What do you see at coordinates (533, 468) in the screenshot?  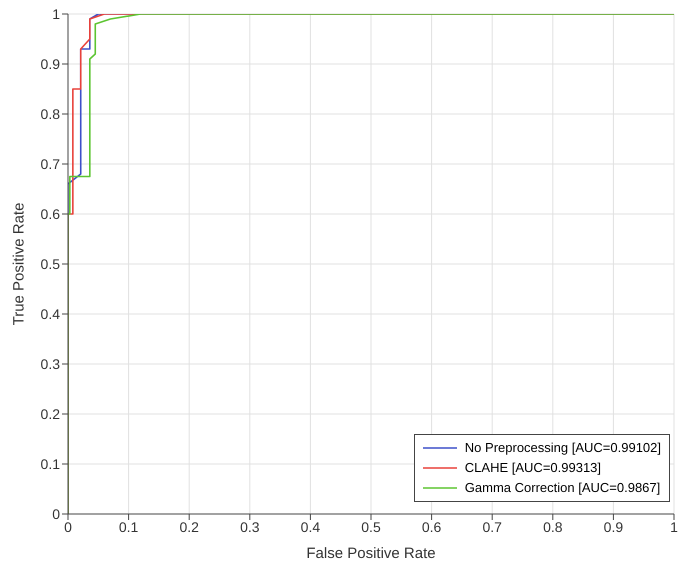 I see `legend-label: CLAHE [AUC=0.99313]` at bounding box center [533, 468].